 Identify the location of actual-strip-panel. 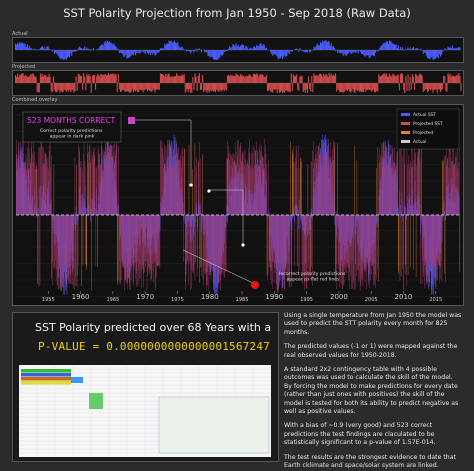
(238, 50).